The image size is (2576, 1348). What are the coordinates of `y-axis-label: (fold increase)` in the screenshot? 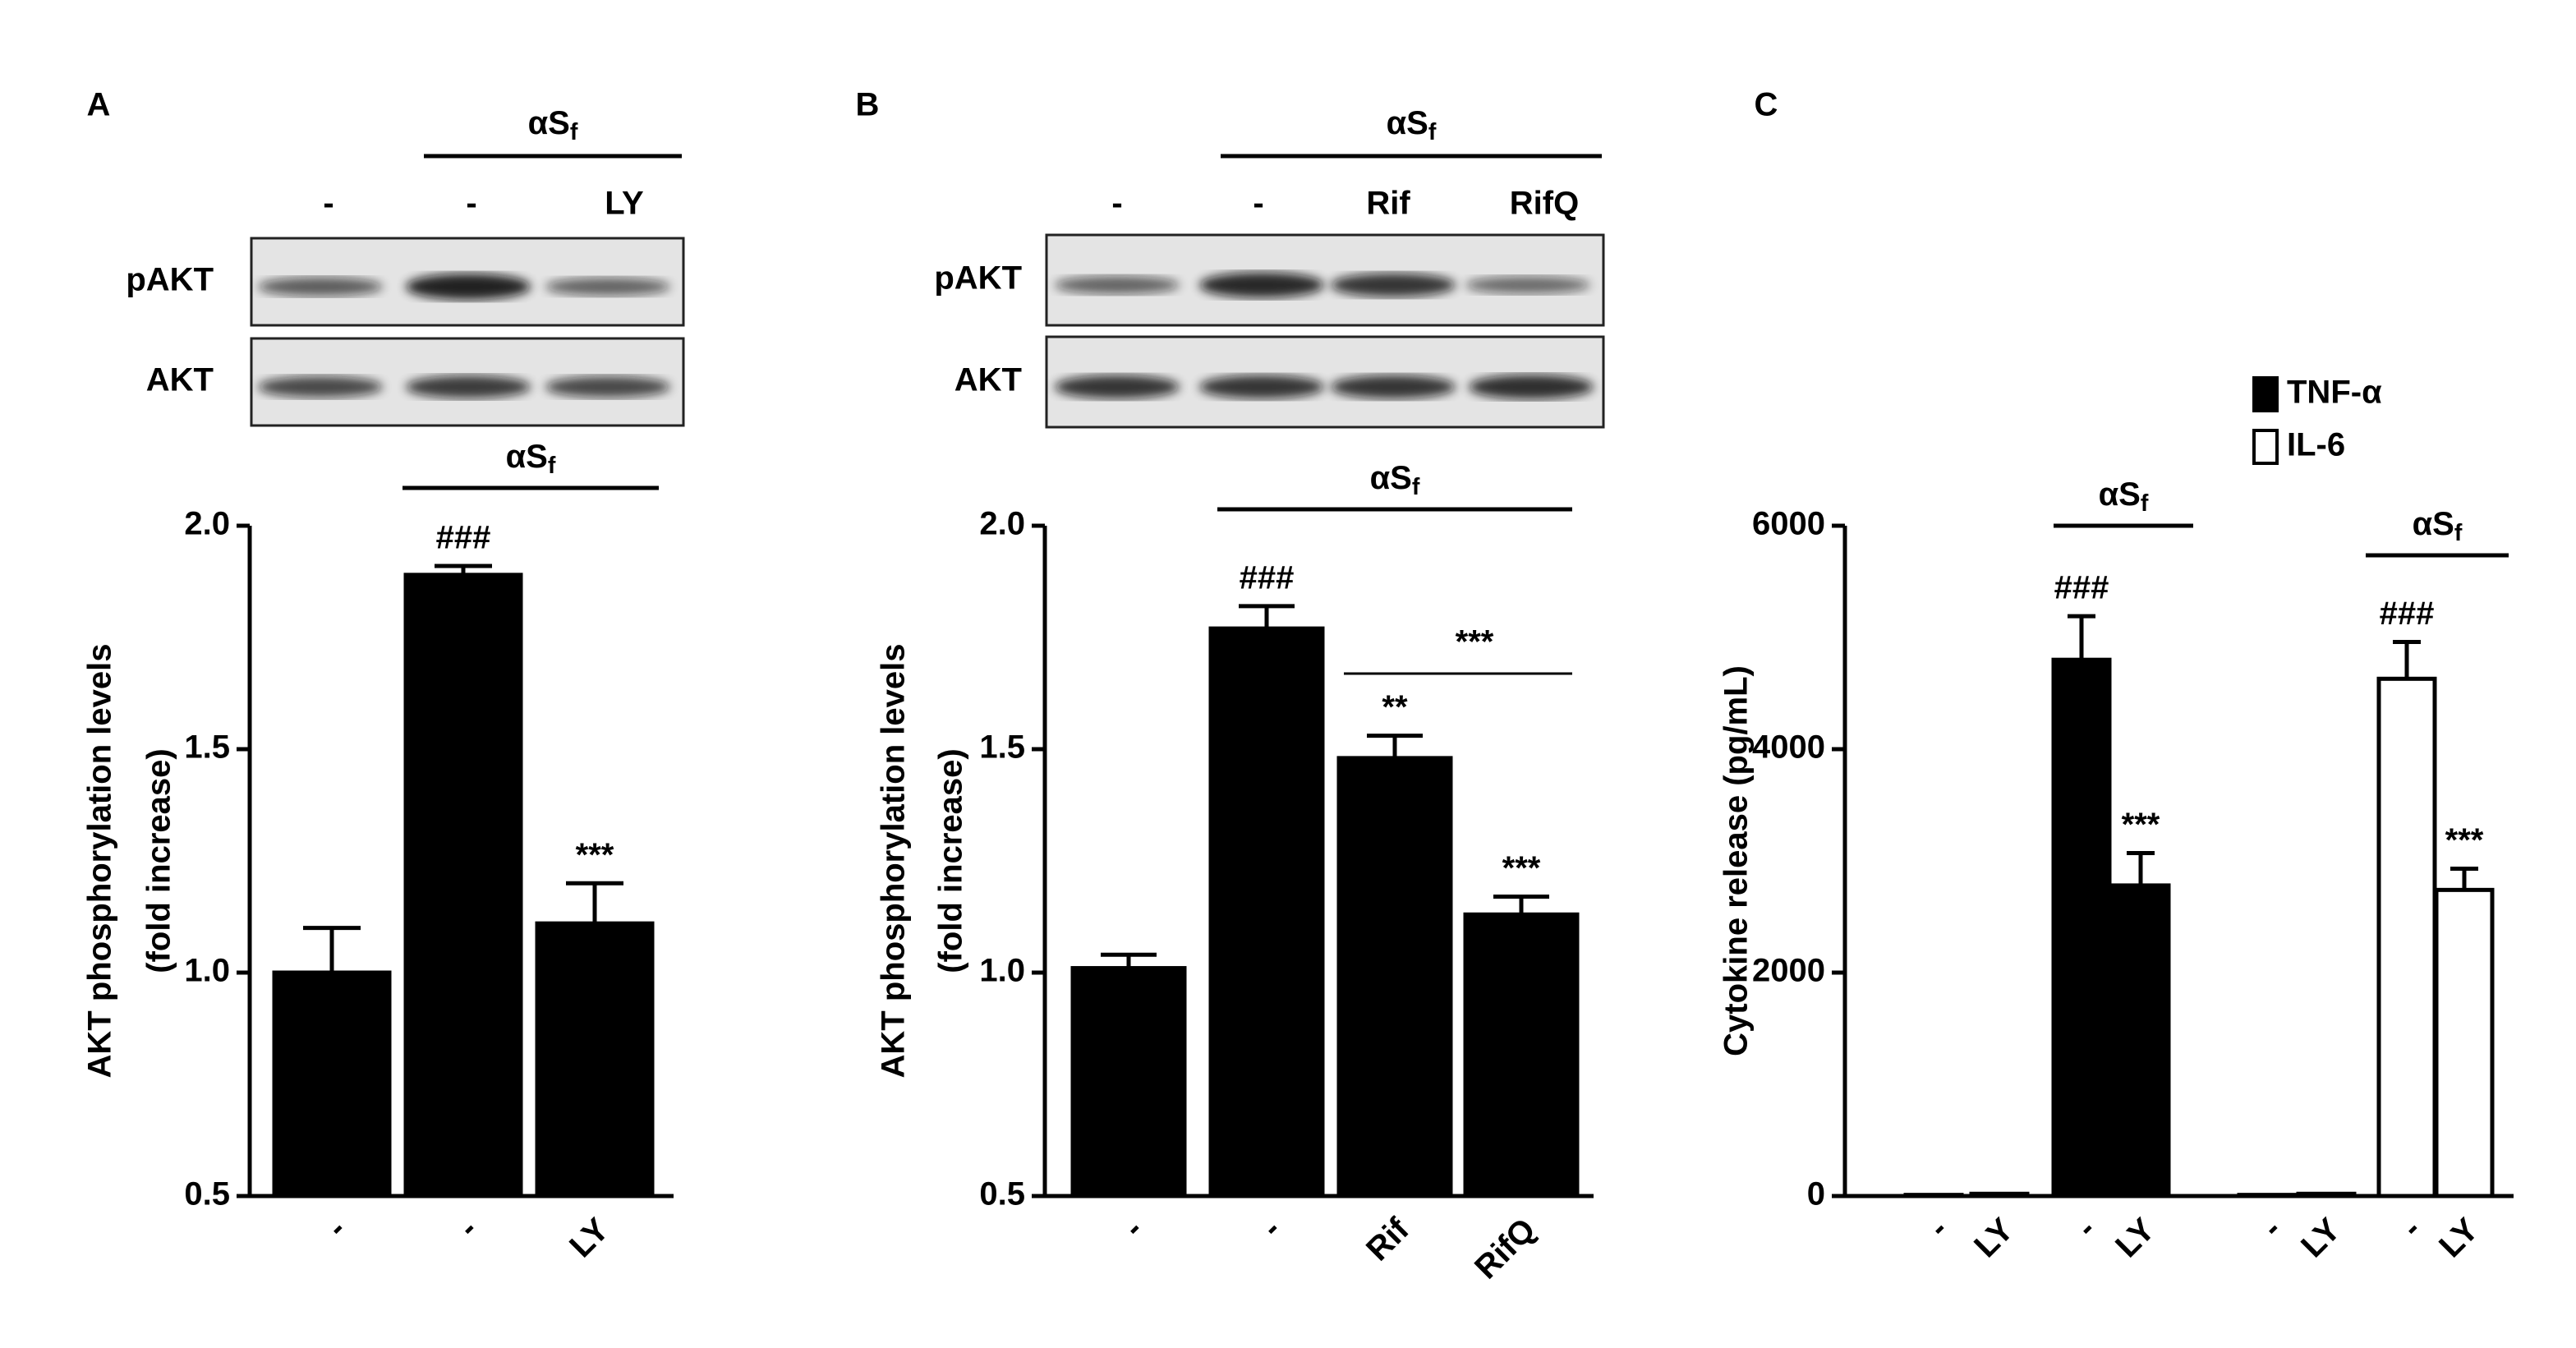 It's located at (159, 861).